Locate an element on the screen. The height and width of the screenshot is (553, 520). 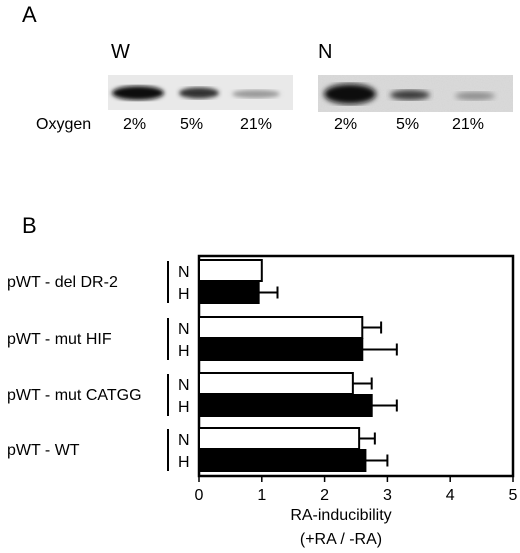
x-axis-label-line2: (+RA / -RA) is located at coordinates (341, 539).